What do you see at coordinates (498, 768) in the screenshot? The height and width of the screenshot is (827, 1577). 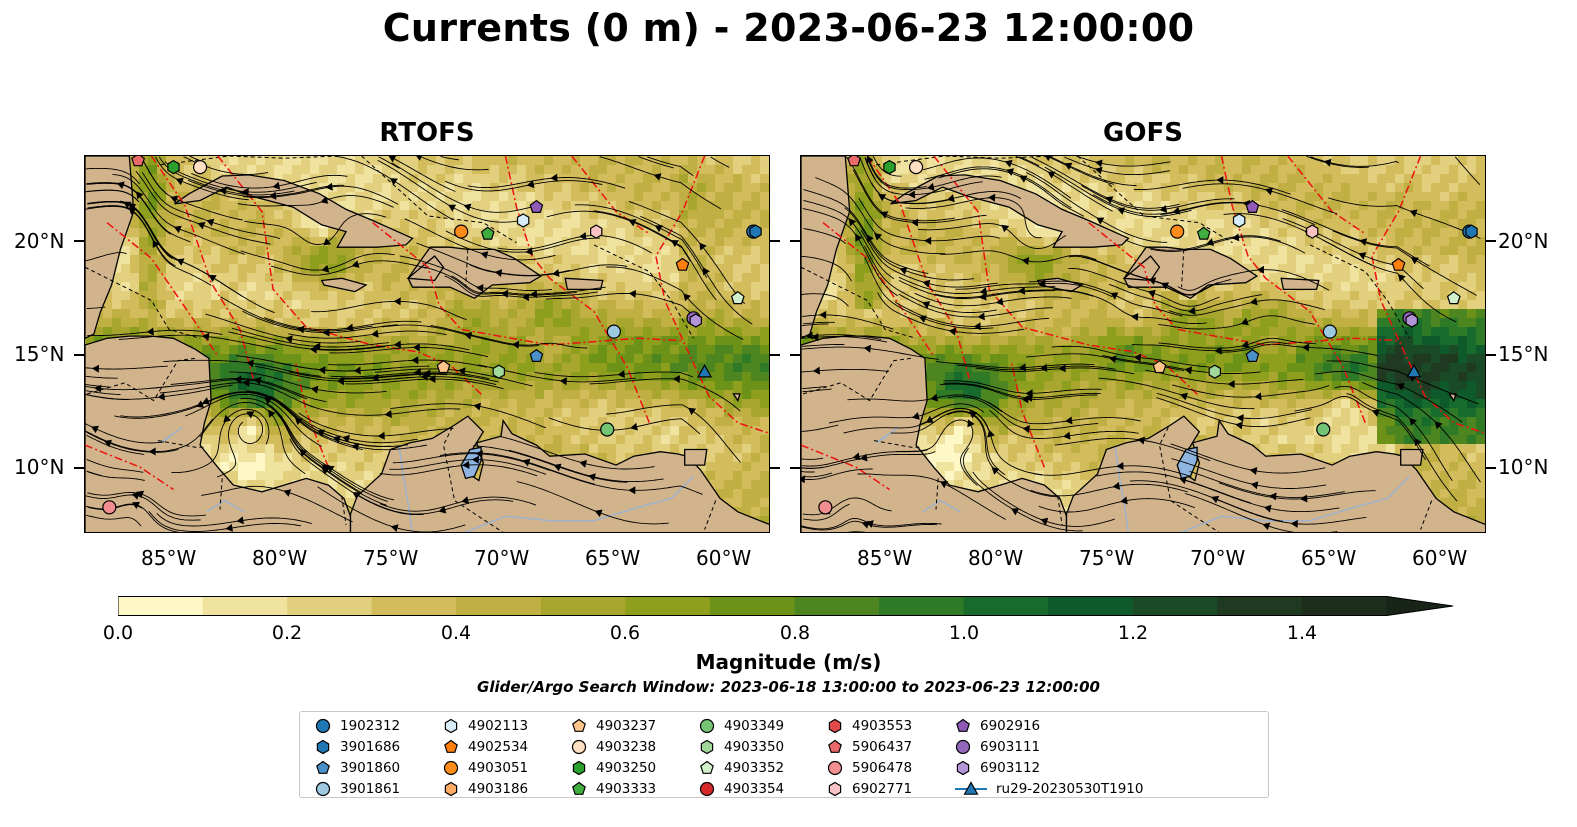 I see `legend-label: 4903051` at bounding box center [498, 768].